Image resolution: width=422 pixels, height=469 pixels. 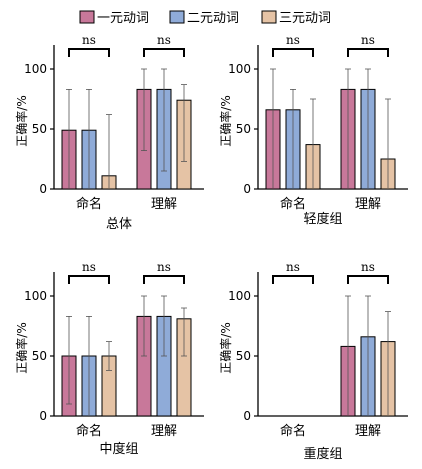 What do you see at coordinates (322, 454) in the screenshot?
I see `panel-title: 重度组` at bounding box center [322, 454].